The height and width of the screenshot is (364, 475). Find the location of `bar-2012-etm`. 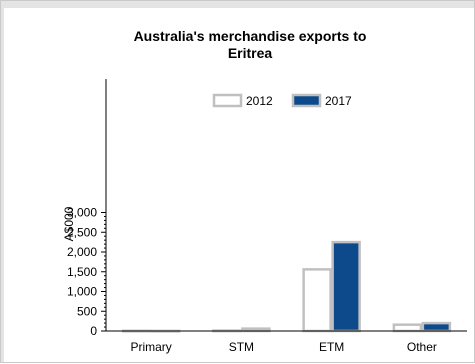

bar-2012-etm is located at coordinates (317, 300).